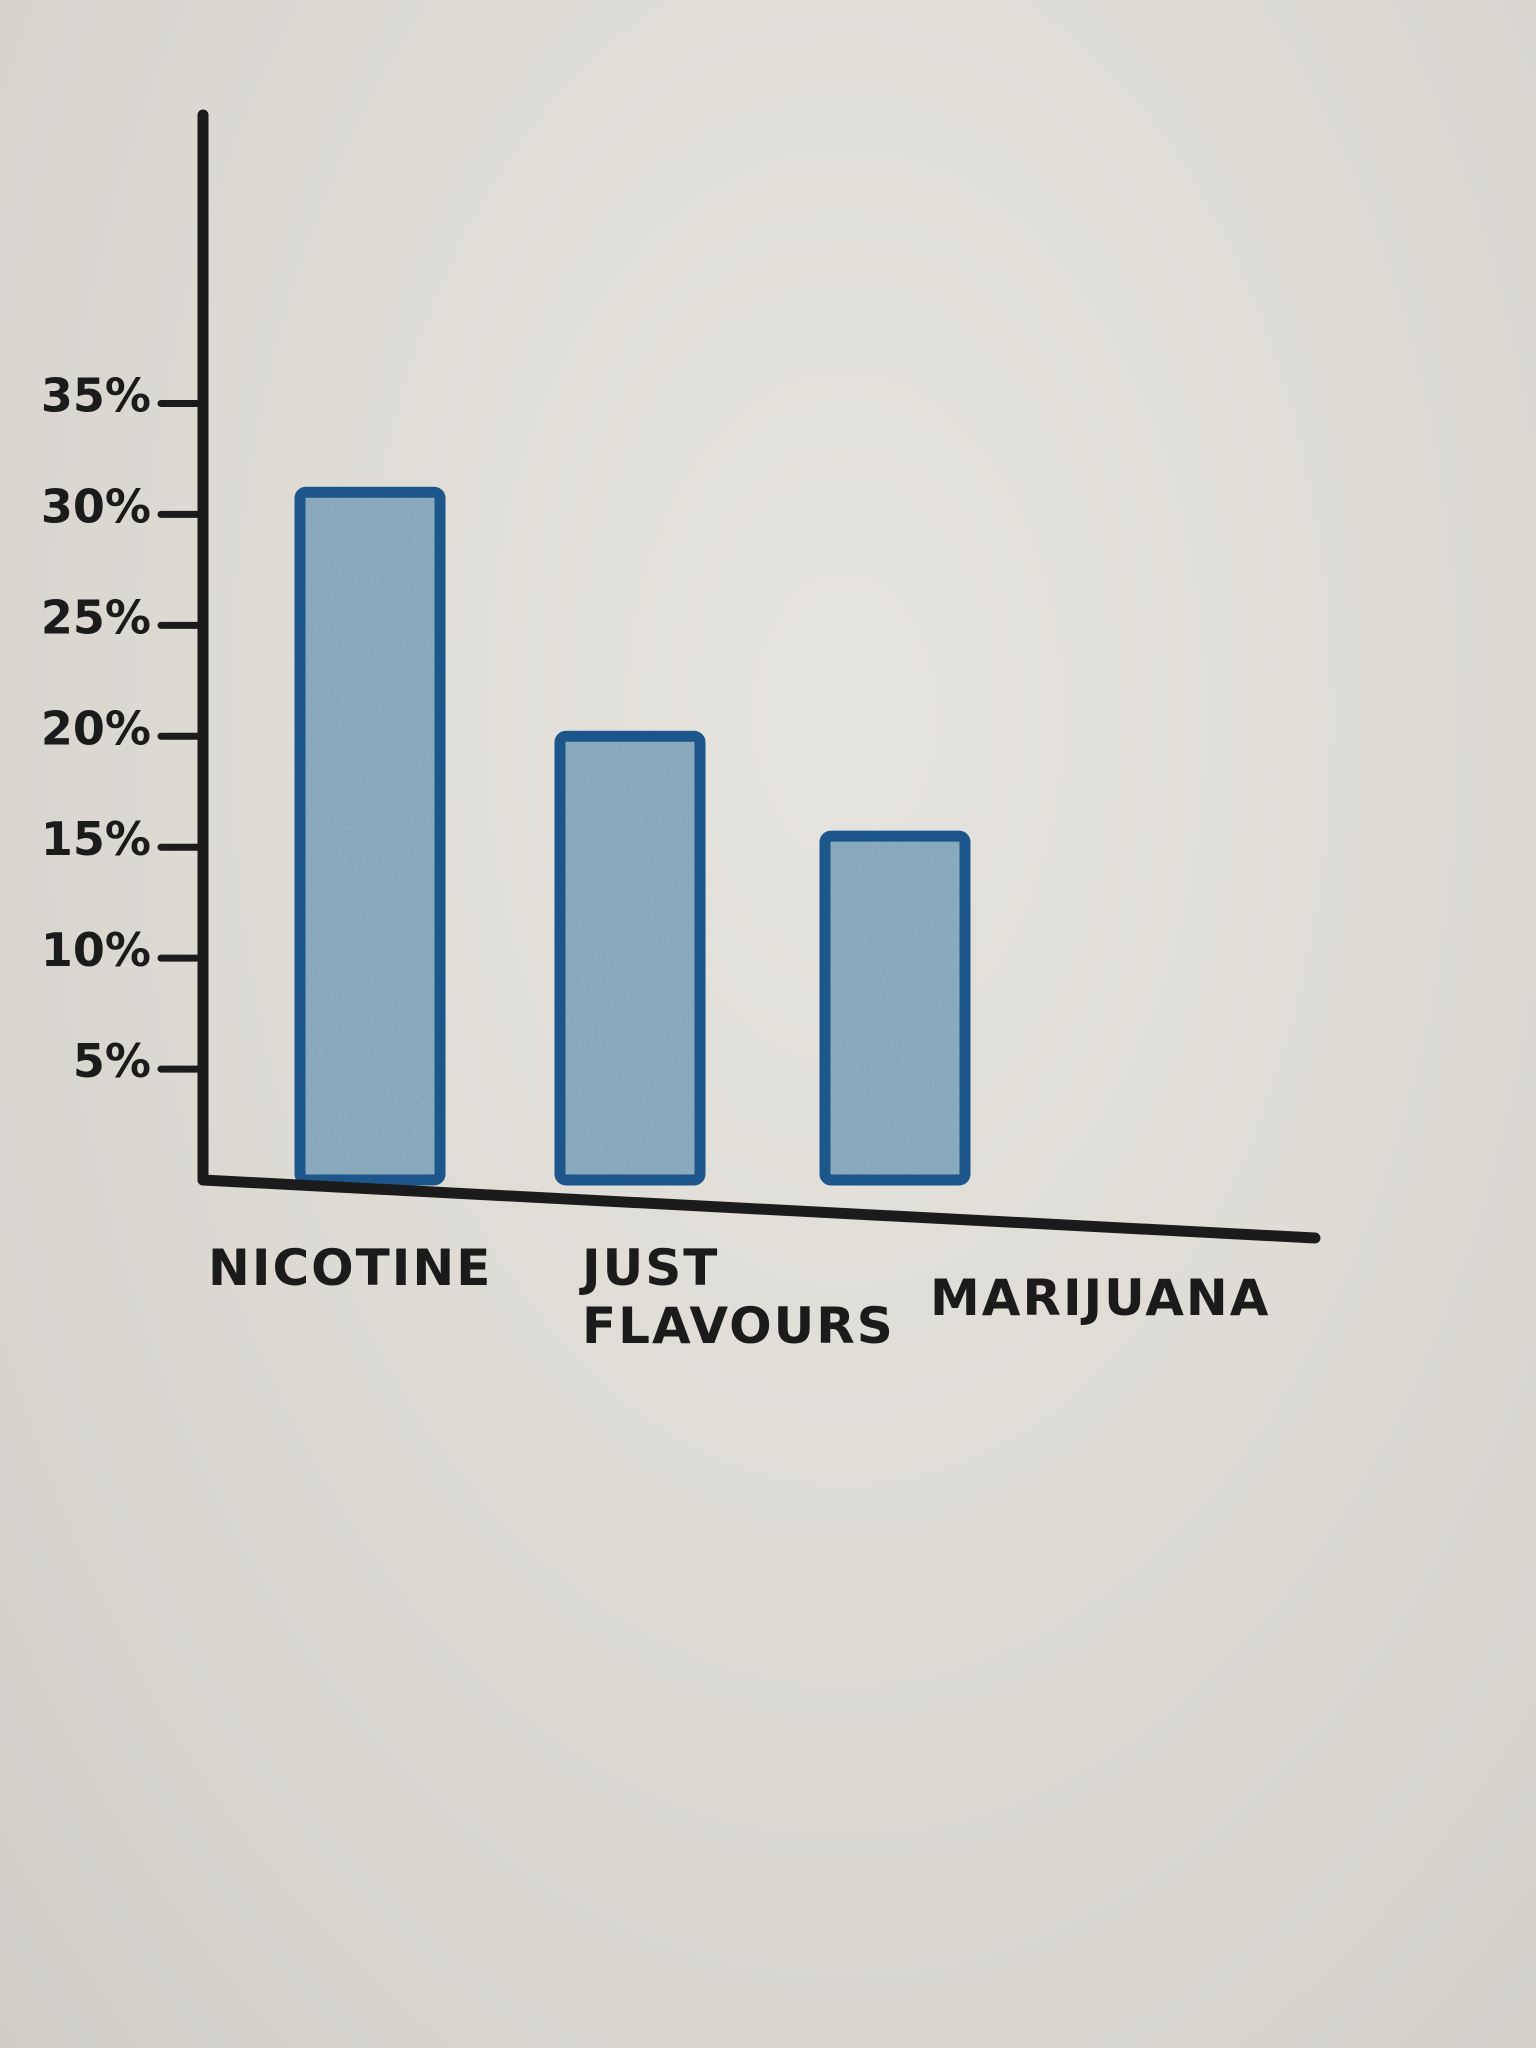 Image resolution: width=1536 pixels, height=2048 pixels. What do you see at coordinates (759, 1209) in the screenshot?
I see `x-axis-line` at bounding box center [759, 1209].